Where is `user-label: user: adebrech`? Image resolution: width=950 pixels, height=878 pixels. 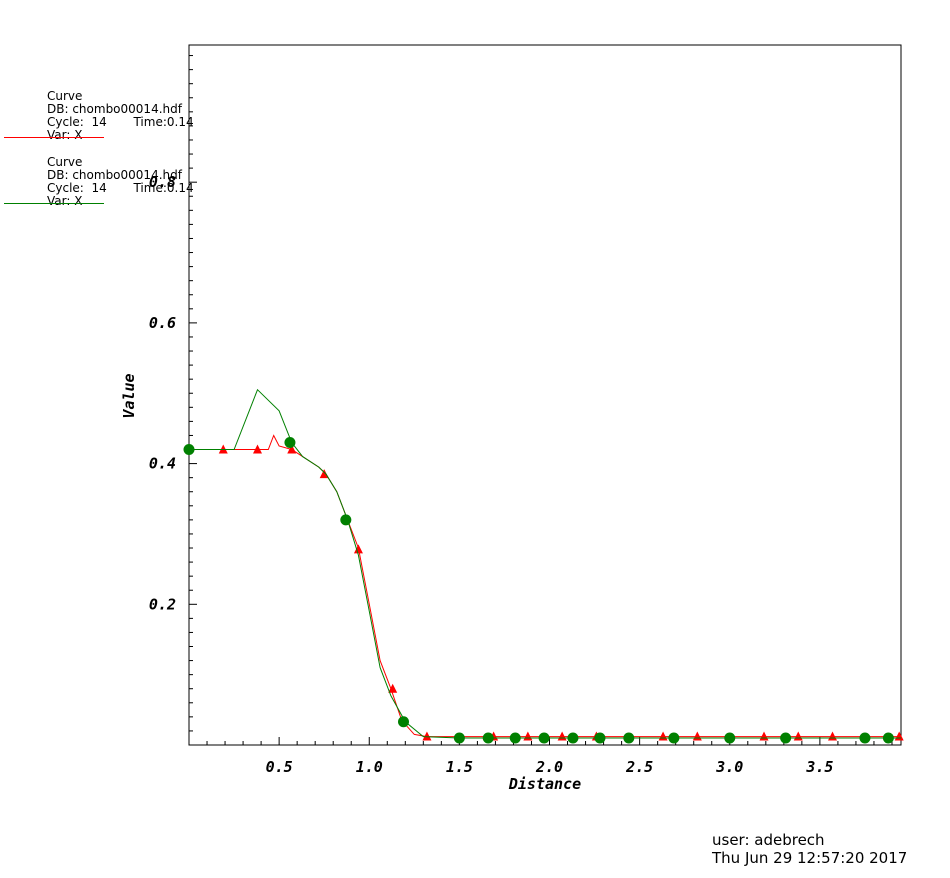 user-label: user: adebrech is located at coordinates (768, 840).